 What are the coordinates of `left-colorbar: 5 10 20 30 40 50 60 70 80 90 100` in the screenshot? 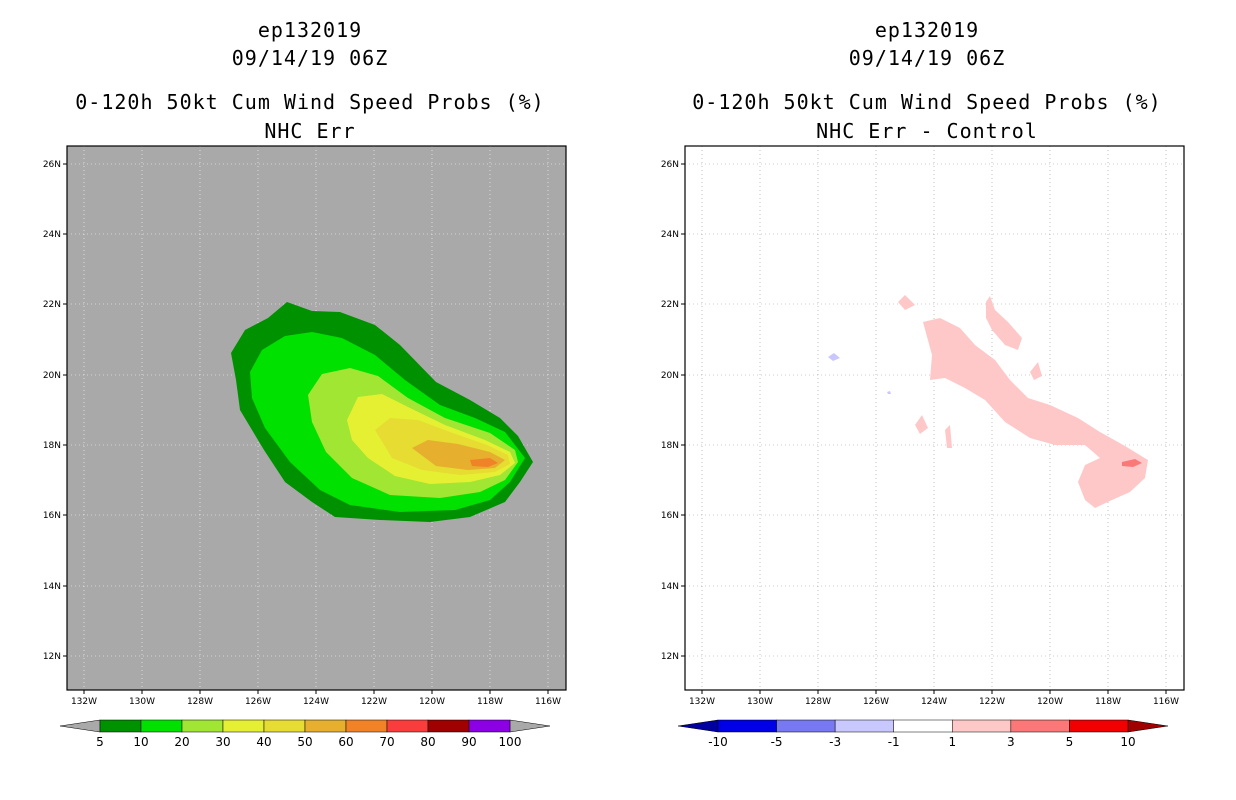 It's located at (305, 734).